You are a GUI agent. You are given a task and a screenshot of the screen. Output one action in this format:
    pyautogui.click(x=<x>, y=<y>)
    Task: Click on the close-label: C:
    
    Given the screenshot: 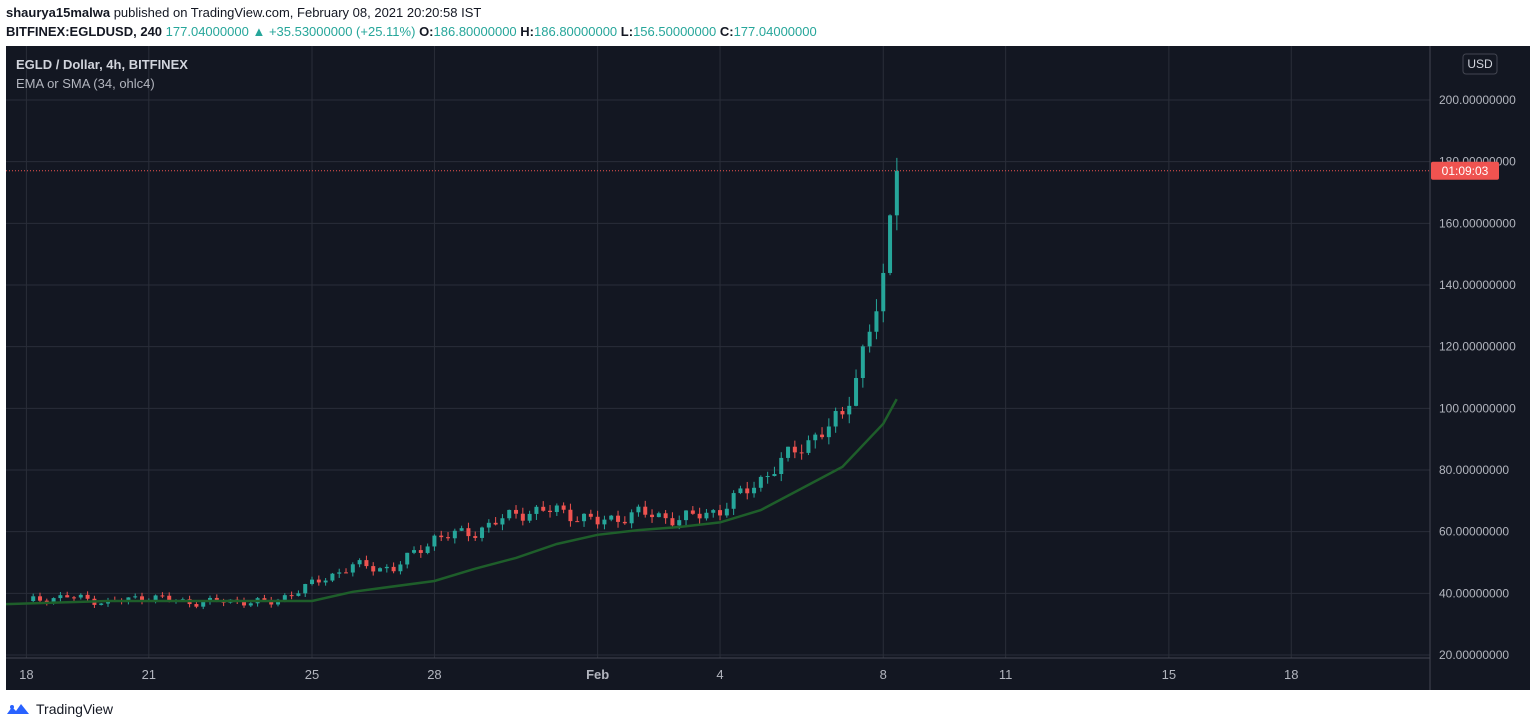 What is the action you would take?
    pyautogui.click(x=726, y=31)
    